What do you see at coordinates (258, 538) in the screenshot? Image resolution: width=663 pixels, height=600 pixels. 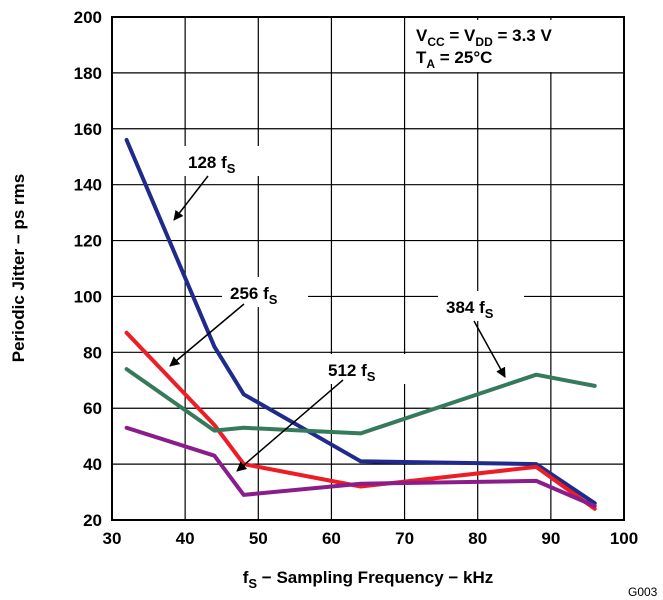 I see `x-tick-label: 50` at bounding box center [258, 538].